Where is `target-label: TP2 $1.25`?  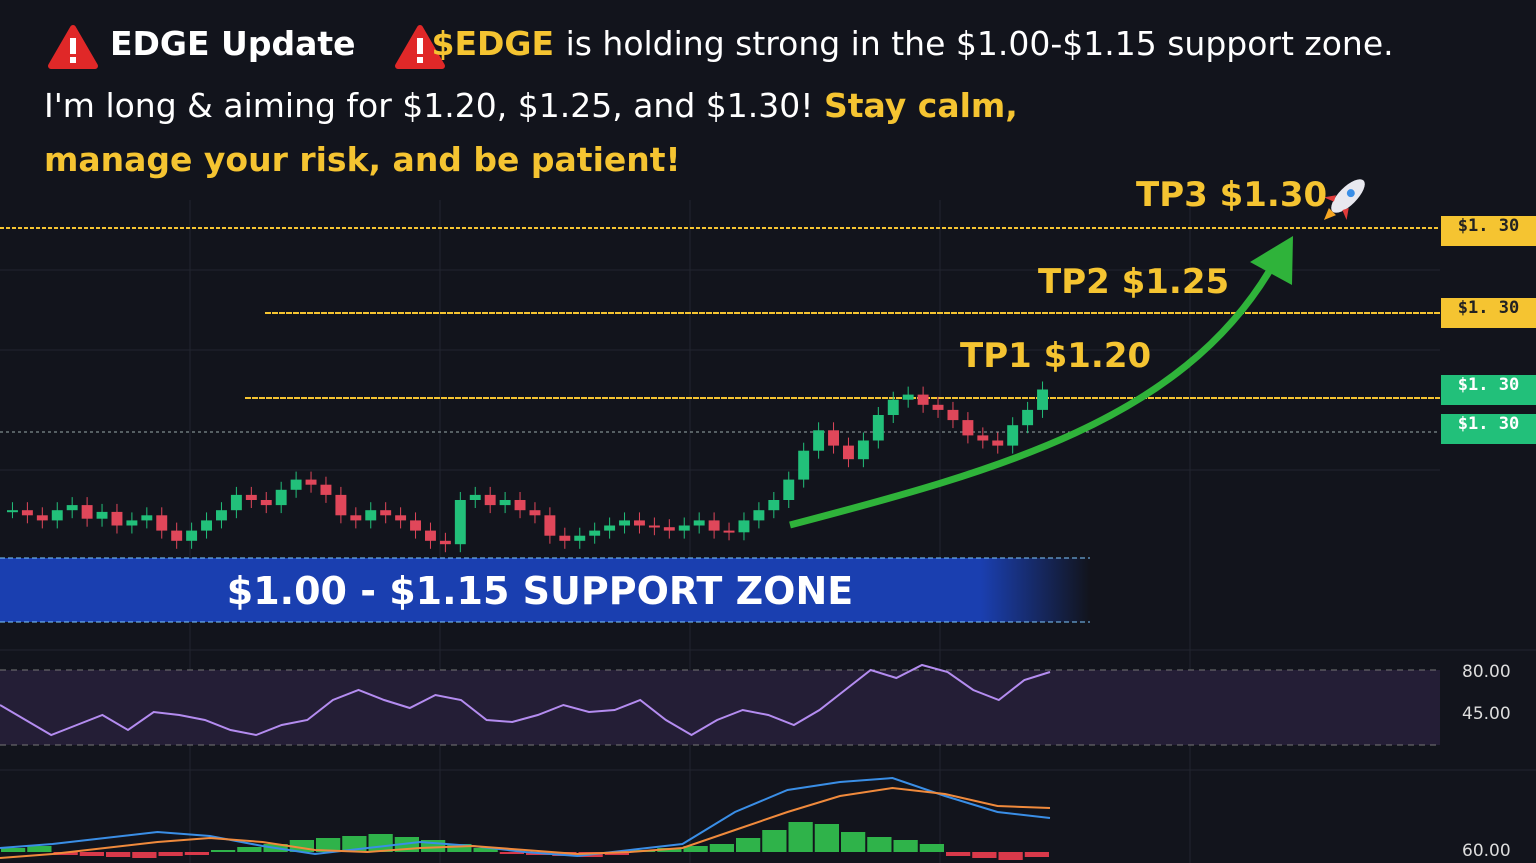 target-label: TP2 $1.25 is located at coordinates (1134, 282).